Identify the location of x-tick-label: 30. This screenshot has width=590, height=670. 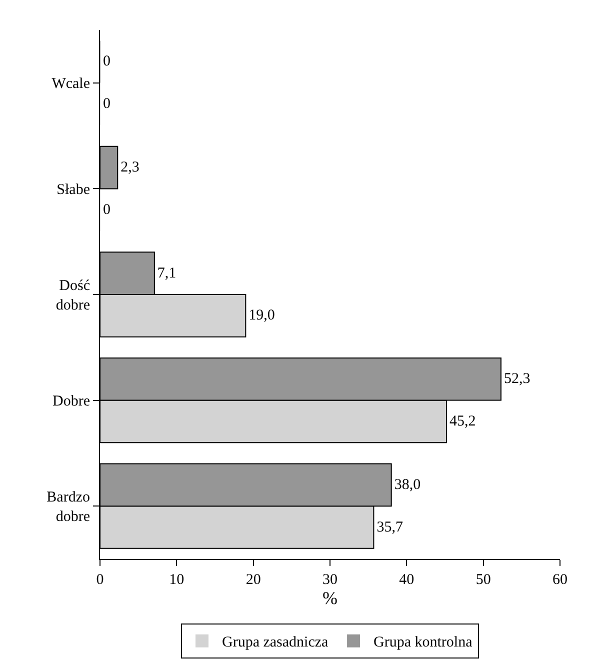
(330, 580).